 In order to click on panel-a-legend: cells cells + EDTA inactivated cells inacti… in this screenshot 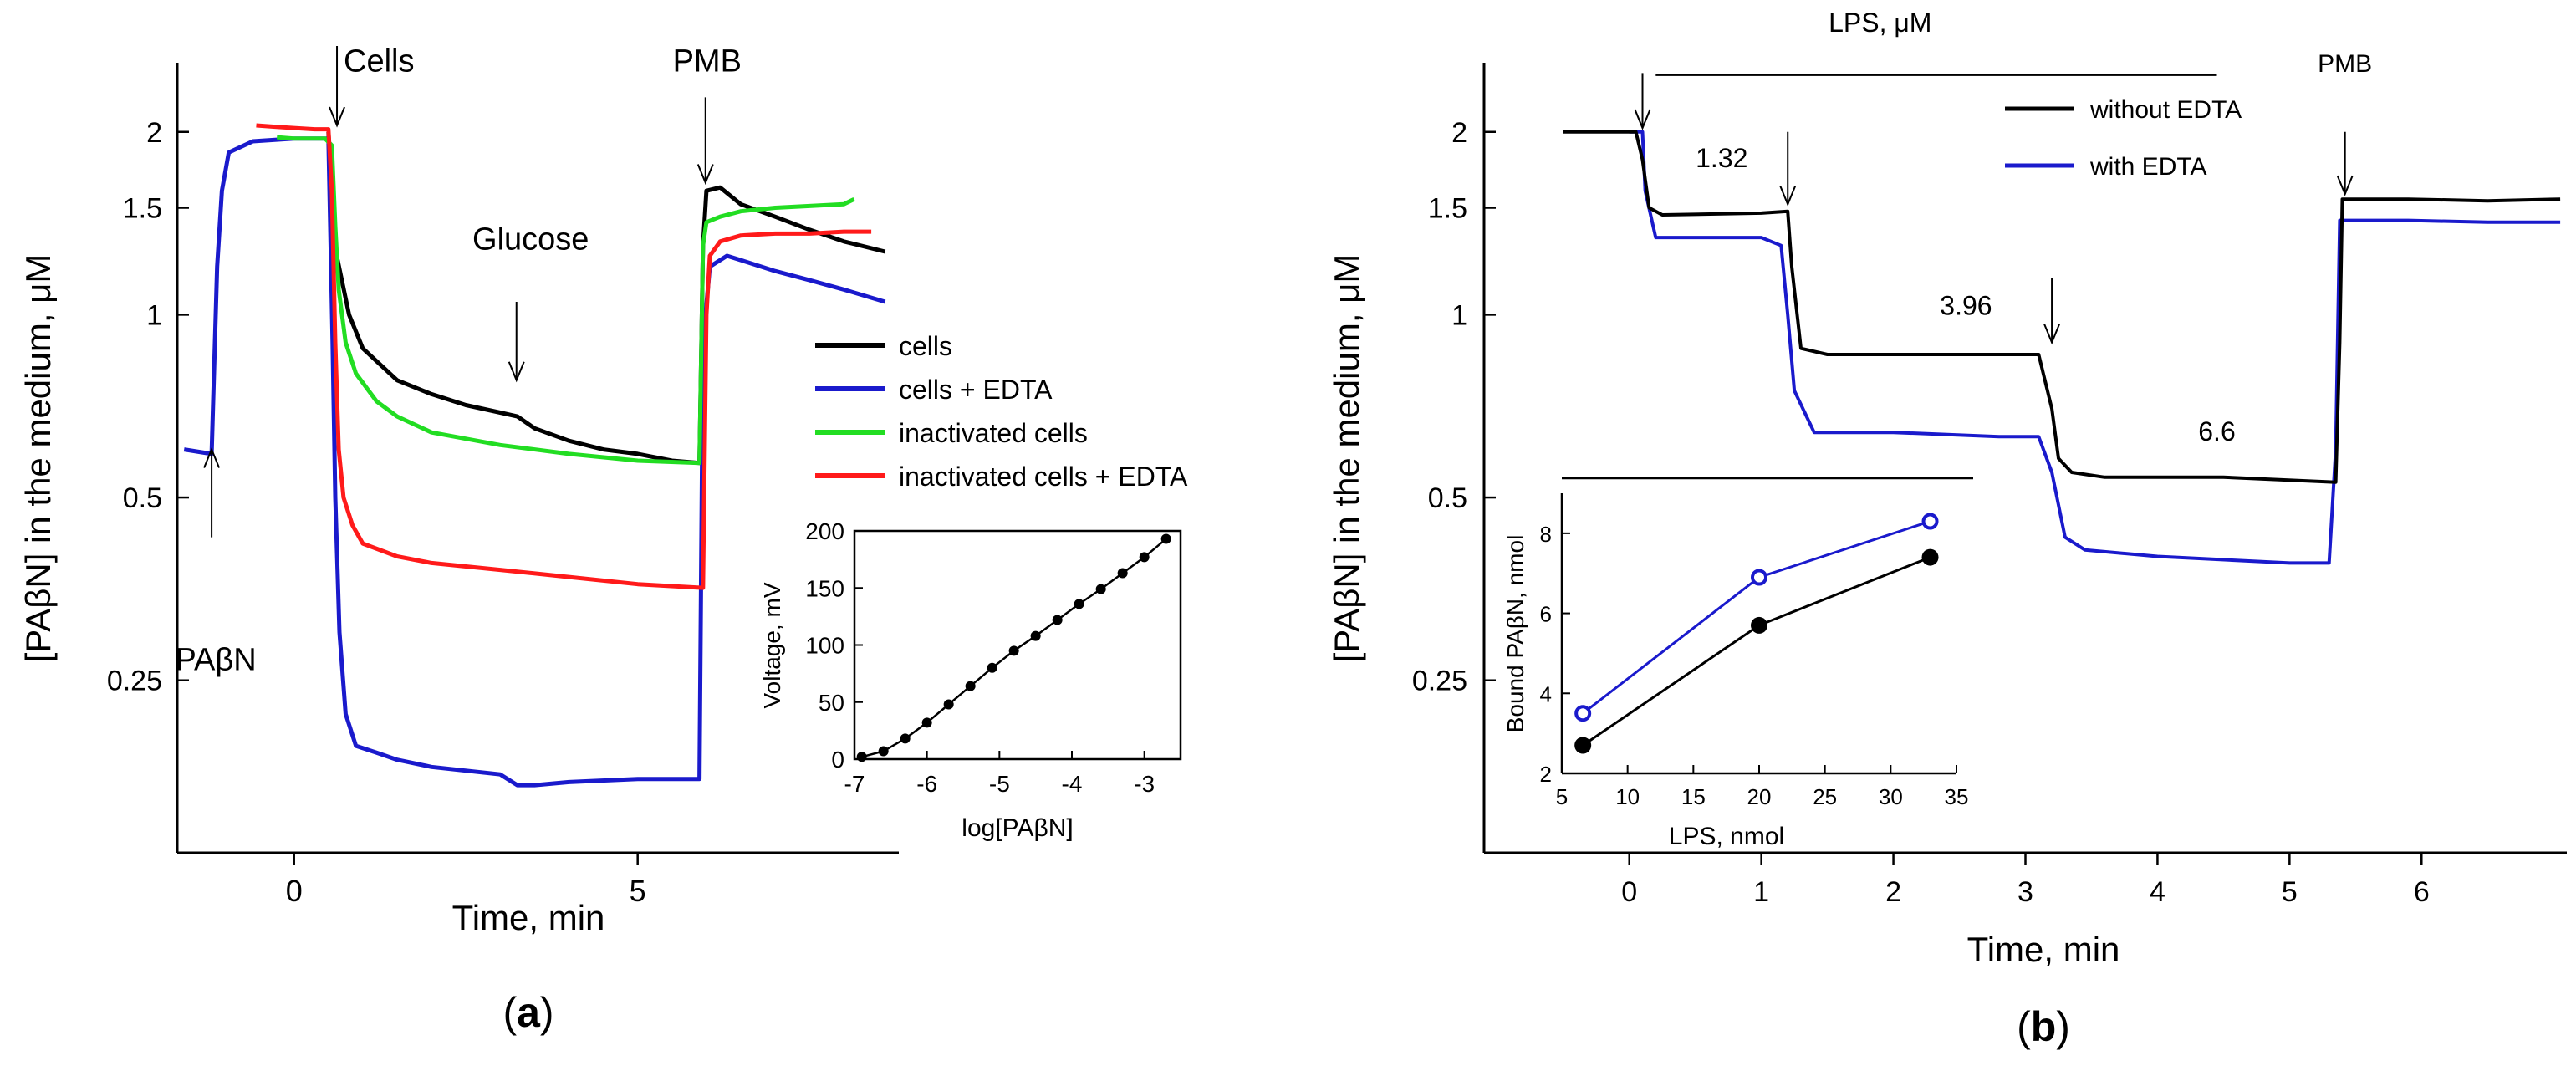, I will do `click(1002, 411)`.